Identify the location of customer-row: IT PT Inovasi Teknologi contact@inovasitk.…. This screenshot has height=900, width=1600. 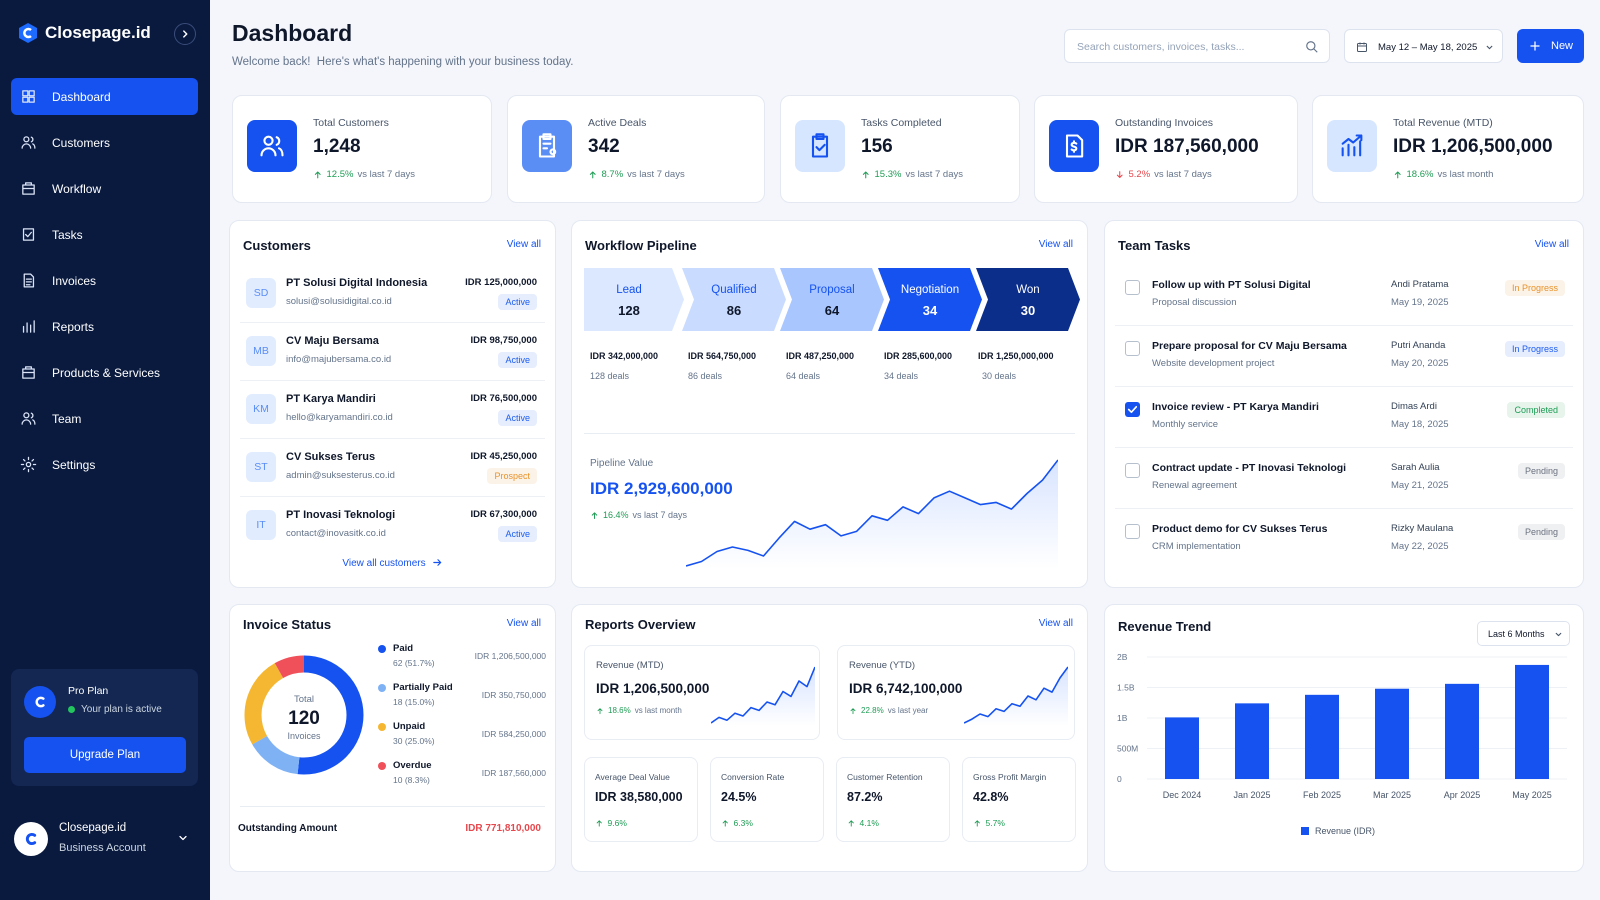
(392, 526).